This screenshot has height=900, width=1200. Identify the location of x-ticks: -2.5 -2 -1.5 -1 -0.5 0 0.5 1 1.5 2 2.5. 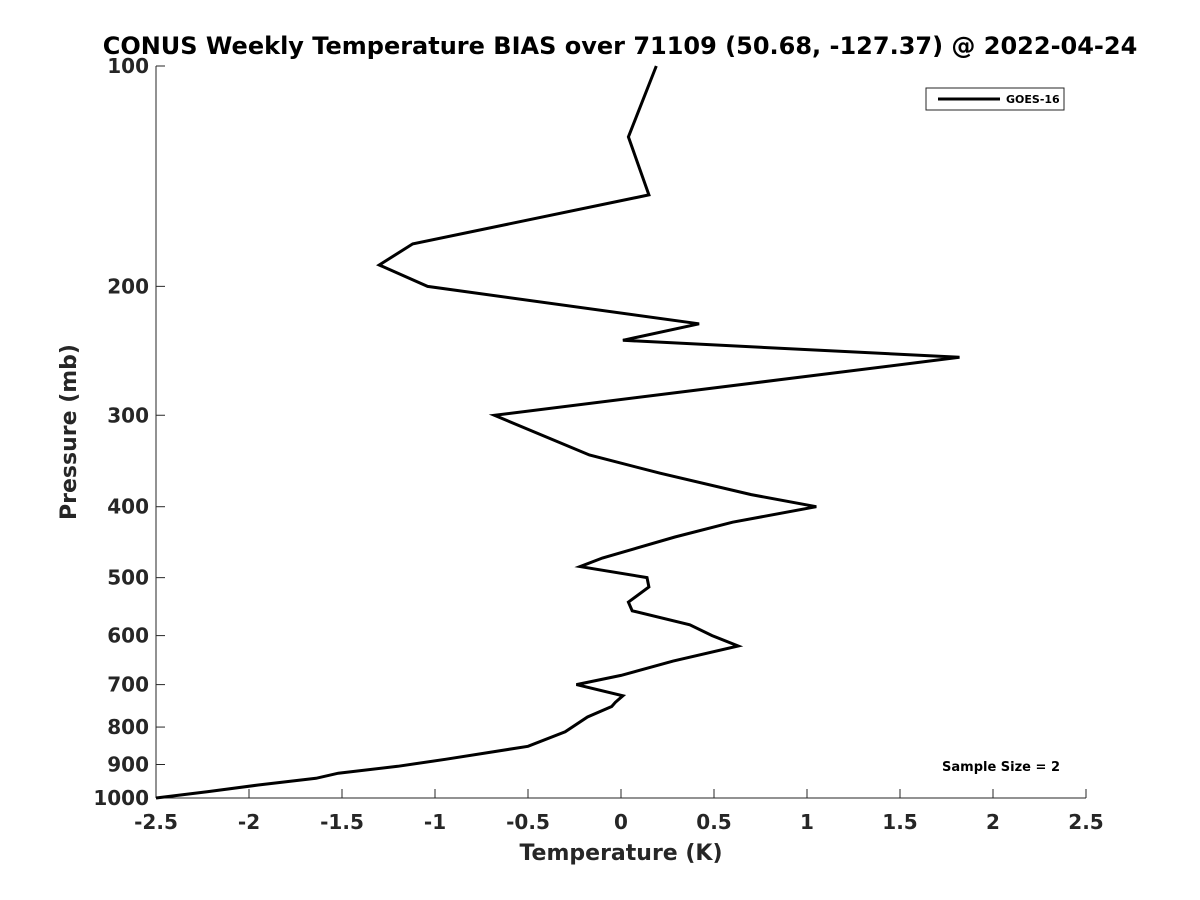
(619, 811).